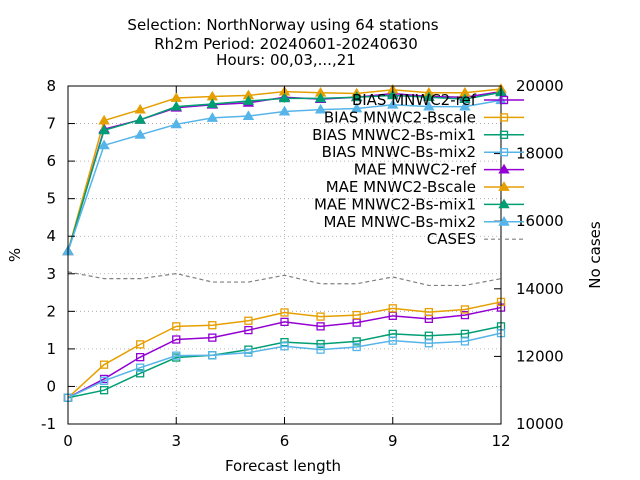 Image resolution: width=640 pixels, height=480 pixels. What do you see at coordinates (51, 199) in the screenshot?
I see `y-tick-label: 5` at bounding box center [51, 199].